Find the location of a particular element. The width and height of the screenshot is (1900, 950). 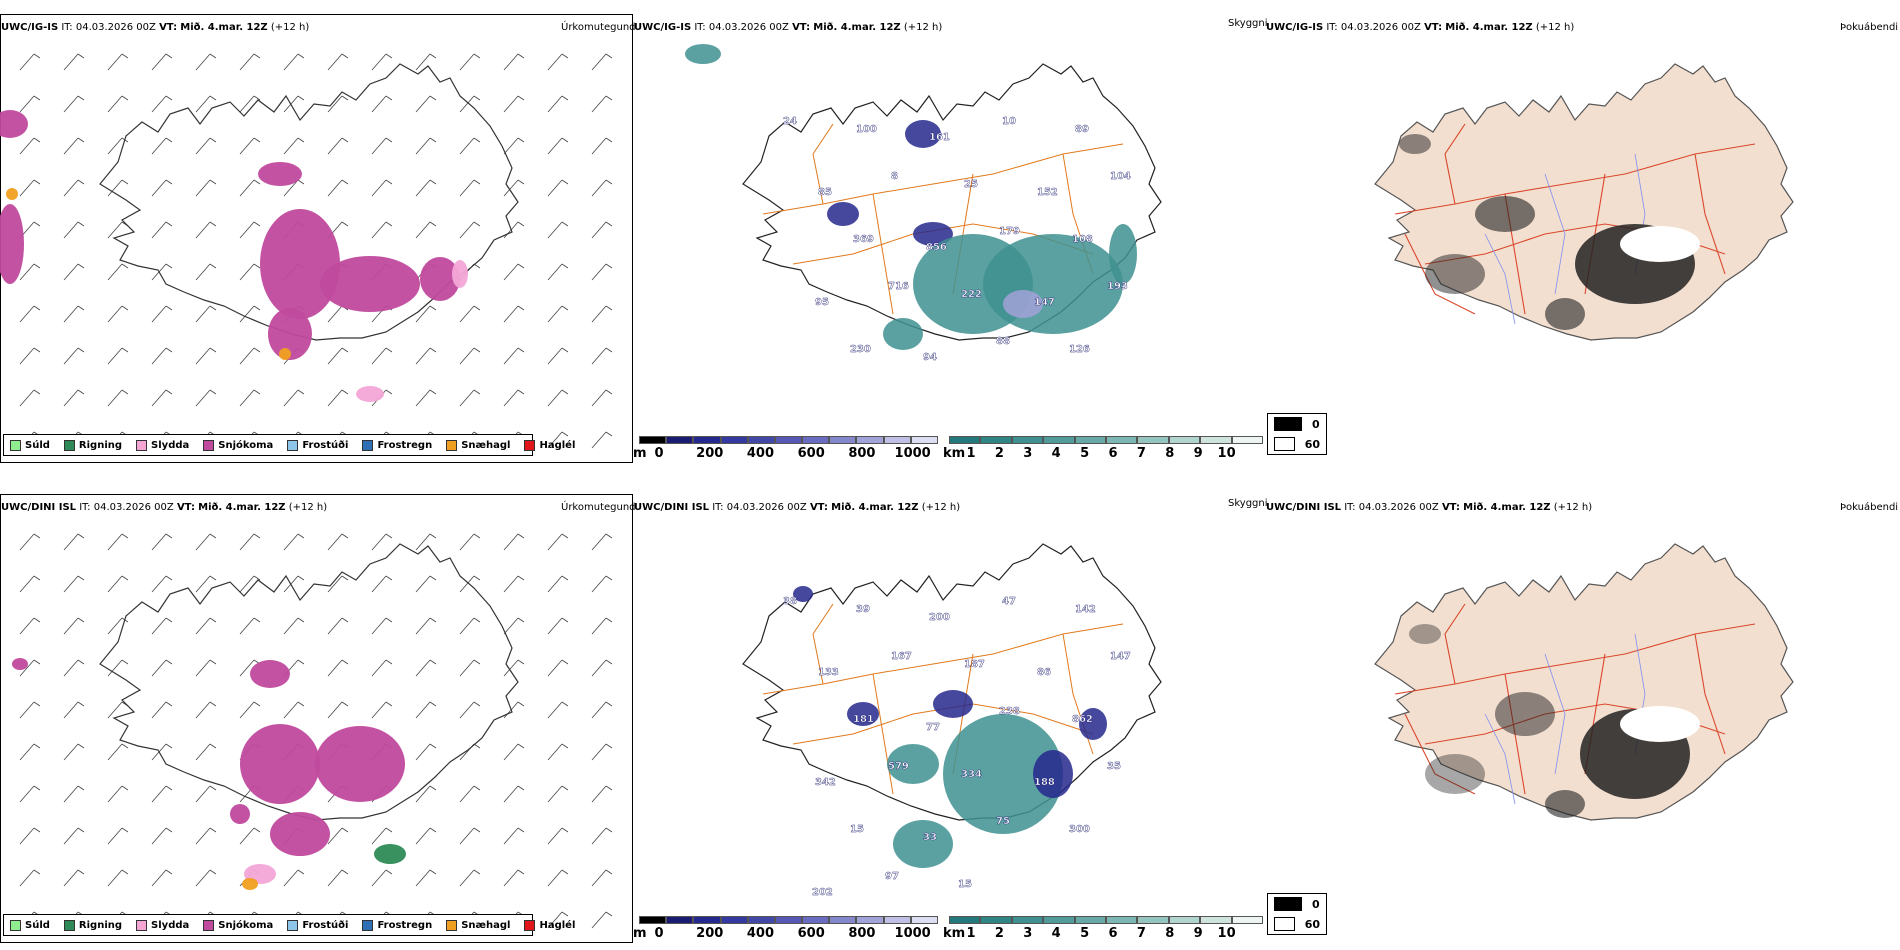

colorbar-unit: m is located at coordinates (640, 453).